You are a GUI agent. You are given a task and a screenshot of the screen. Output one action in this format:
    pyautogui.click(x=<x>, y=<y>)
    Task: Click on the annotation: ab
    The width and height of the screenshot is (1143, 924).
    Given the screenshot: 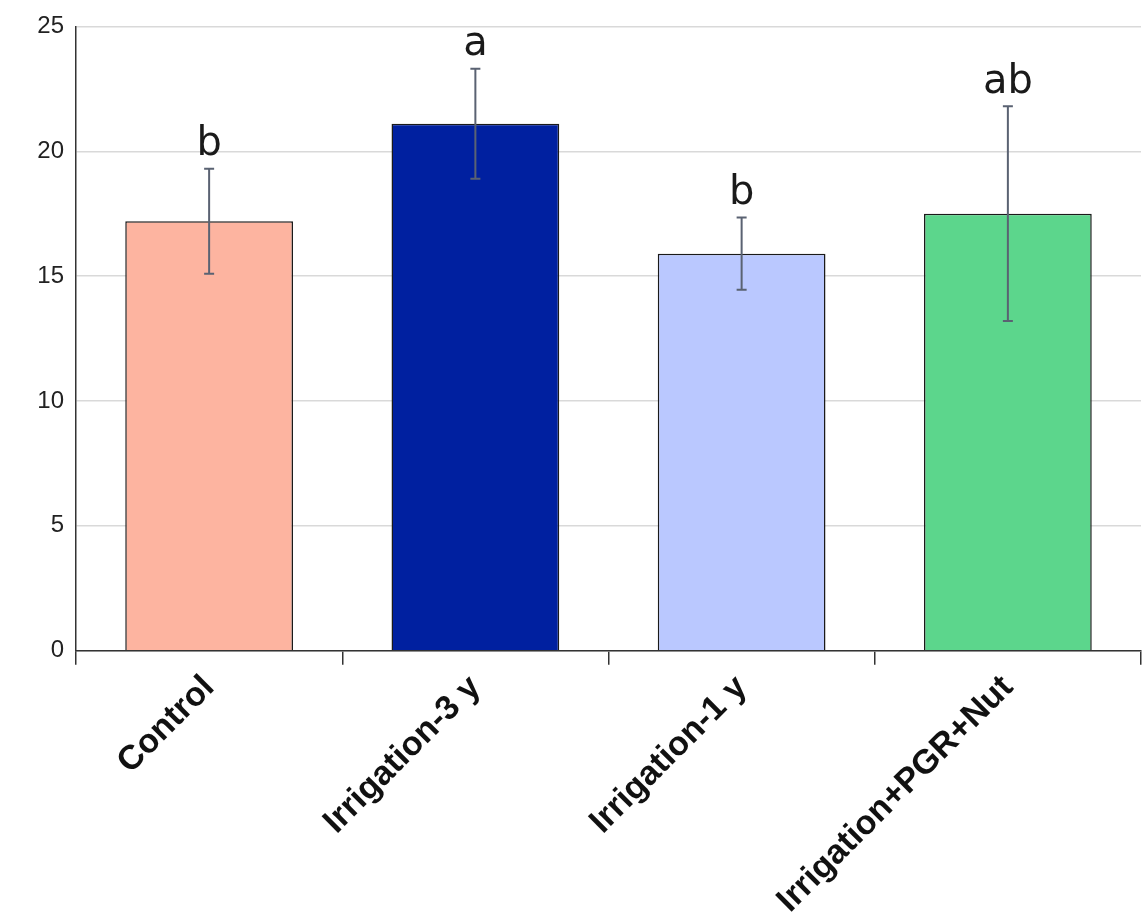 What is the action you would take?
    pyautogui.click(x=1007, y=78)
    